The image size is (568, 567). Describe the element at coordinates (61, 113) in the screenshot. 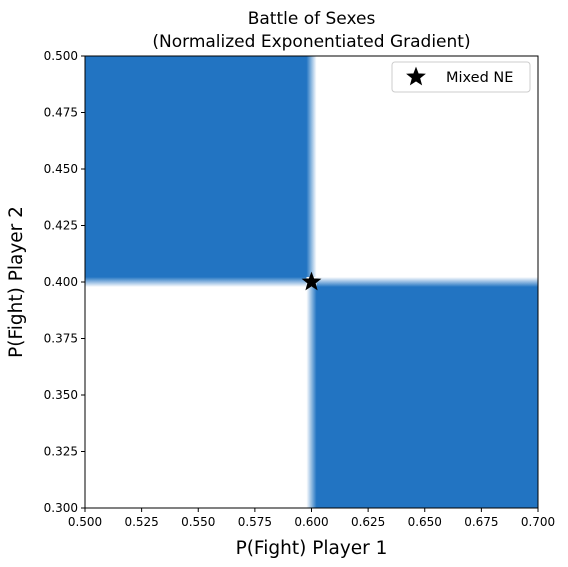

I see `y-tick-label: 0.475` at that location.